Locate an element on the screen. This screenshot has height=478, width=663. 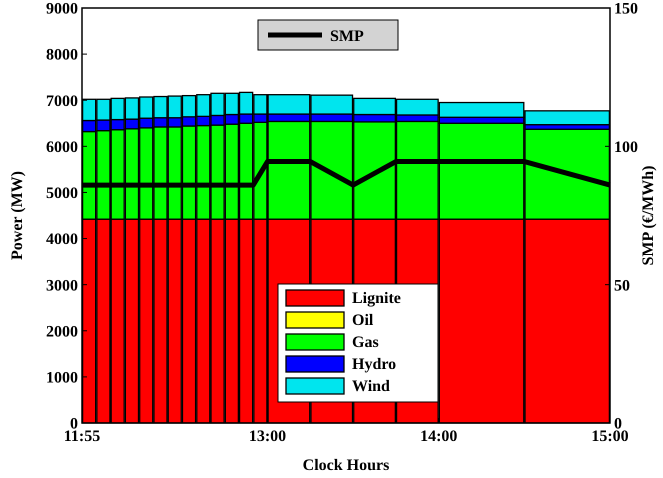
y2-tick-label: 100 is located at coordinates (626, 147).